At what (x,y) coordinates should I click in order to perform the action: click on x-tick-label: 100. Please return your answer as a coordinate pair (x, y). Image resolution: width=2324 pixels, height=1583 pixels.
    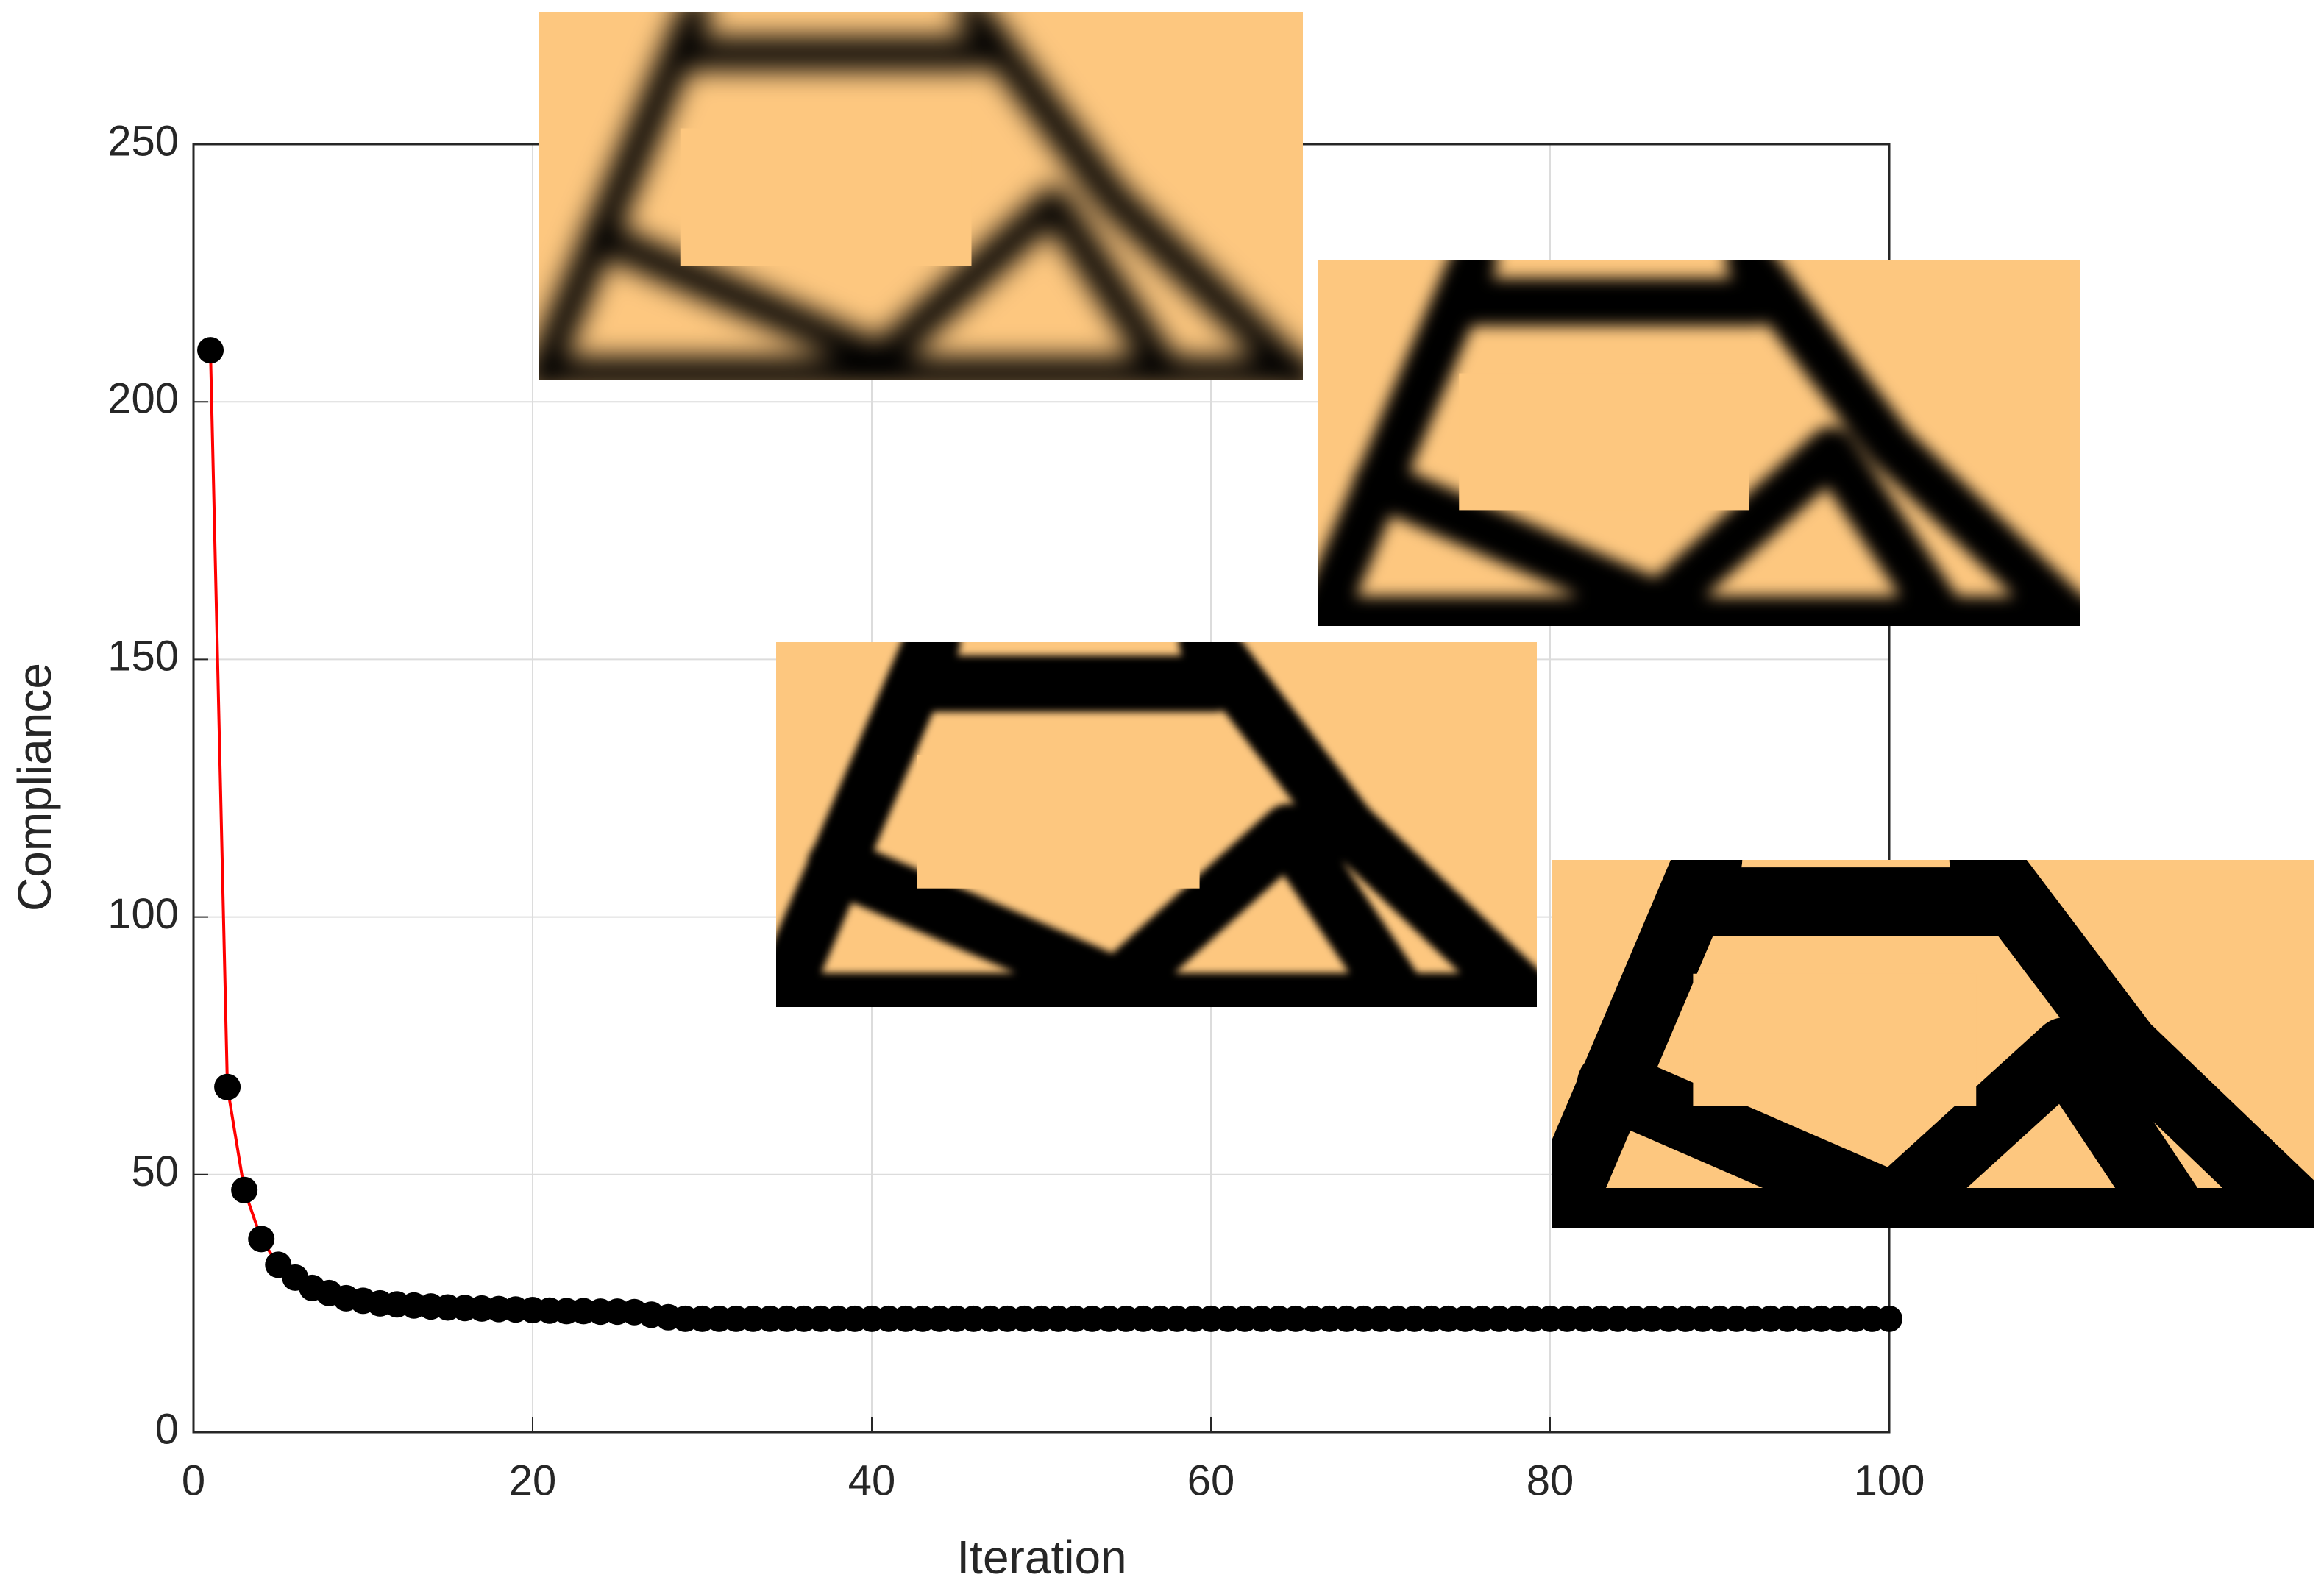
    Looking at the image, I should click on (1889, 1480).